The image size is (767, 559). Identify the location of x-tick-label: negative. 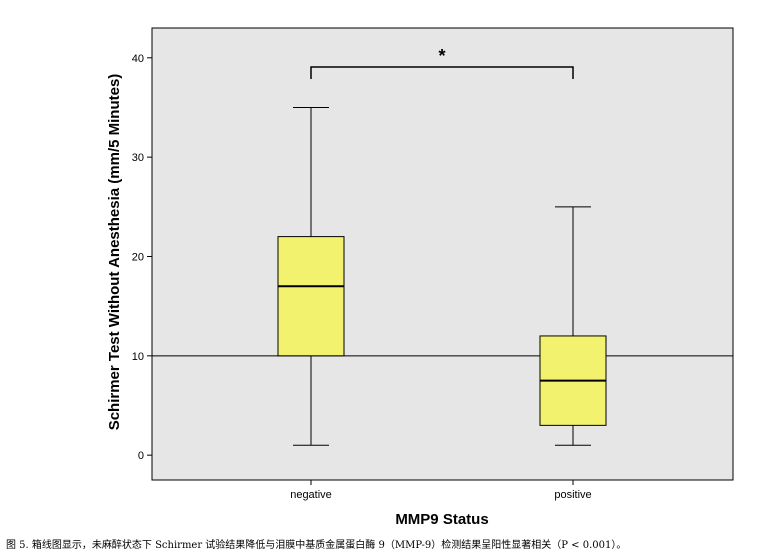
(311, 495).